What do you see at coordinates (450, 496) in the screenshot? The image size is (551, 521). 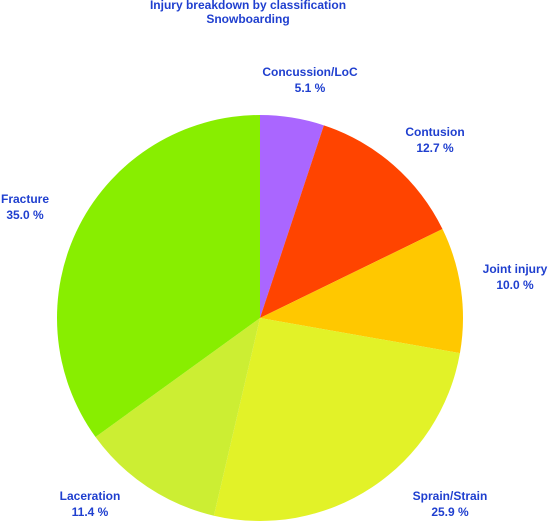 I see `slice-label: Sprain/Strain` at bounding box center [450, 496].